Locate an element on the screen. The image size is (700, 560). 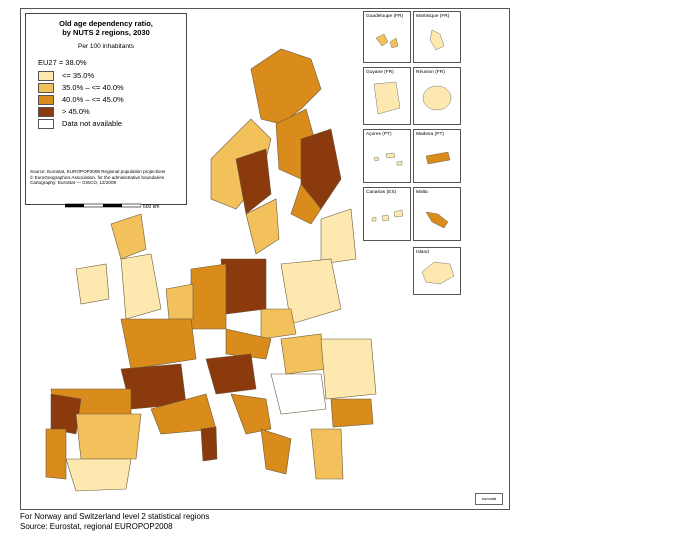
legend-source-line3: Cartography: Eurostat — GISCO, 12/2009 is located at coordinates (73, 183).